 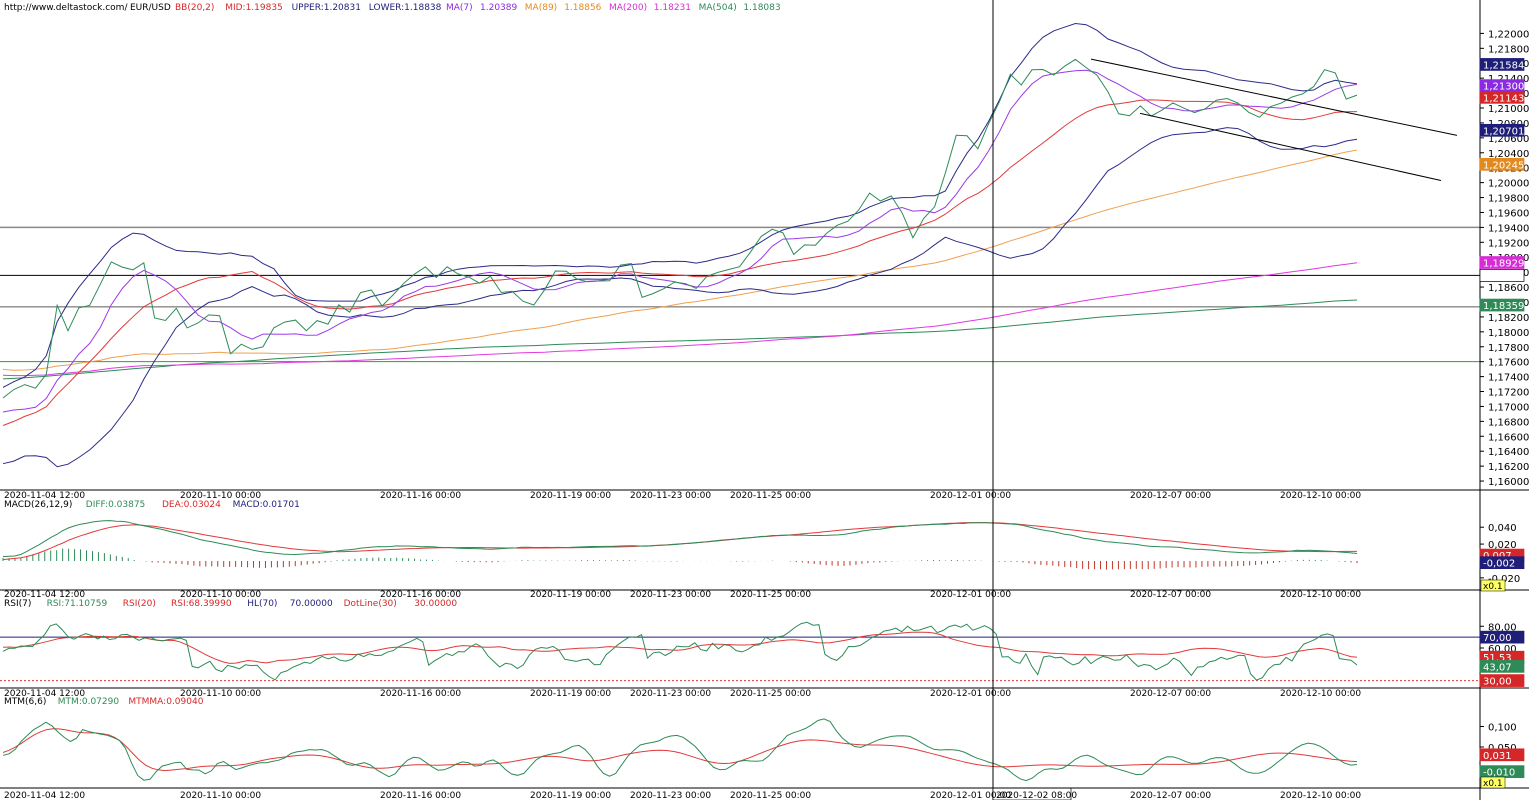 What do you see at coordinates (165, 702) in the screenshot?
I see `mtm-legend-2: MTMMA:0.09040` at bounding box center [165, 702].